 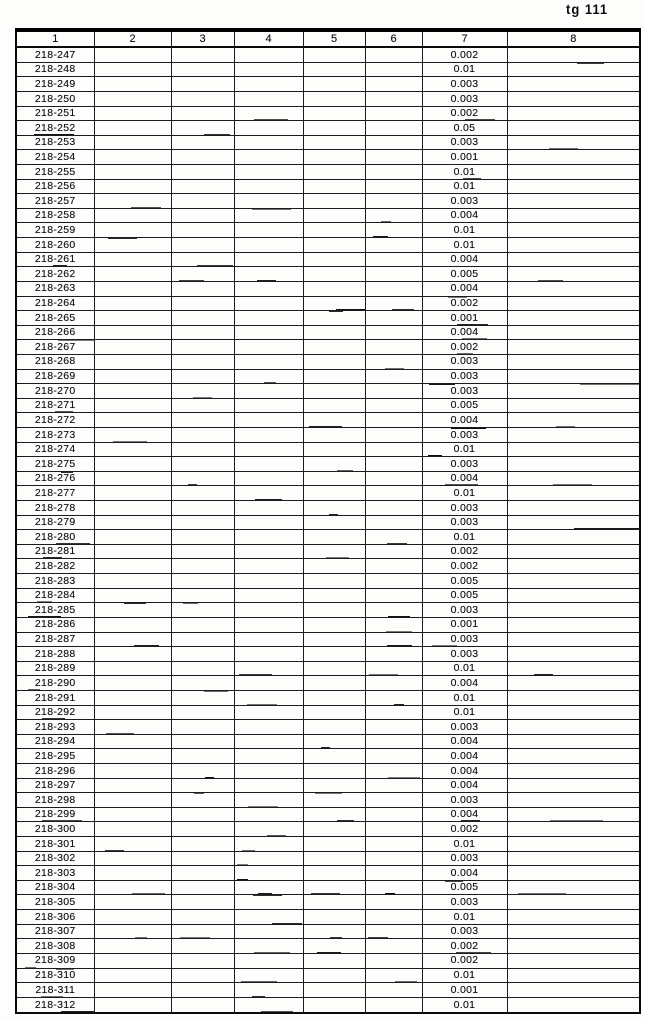 What do you see at coordinates (328, 508) in the screenshot?
I see `table-row: 218-278 0.003` at bounding box center [328, 508].